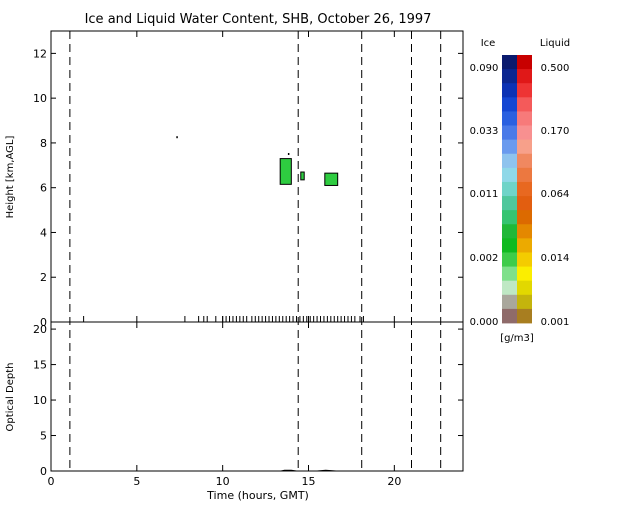 The width and height of the screenshot is (640, 512). What do you see at coordinates (555, 131) in the screenshot?
I see `colorbar-liquid-tick-label: 0.170` at bounding box center [555, 131].